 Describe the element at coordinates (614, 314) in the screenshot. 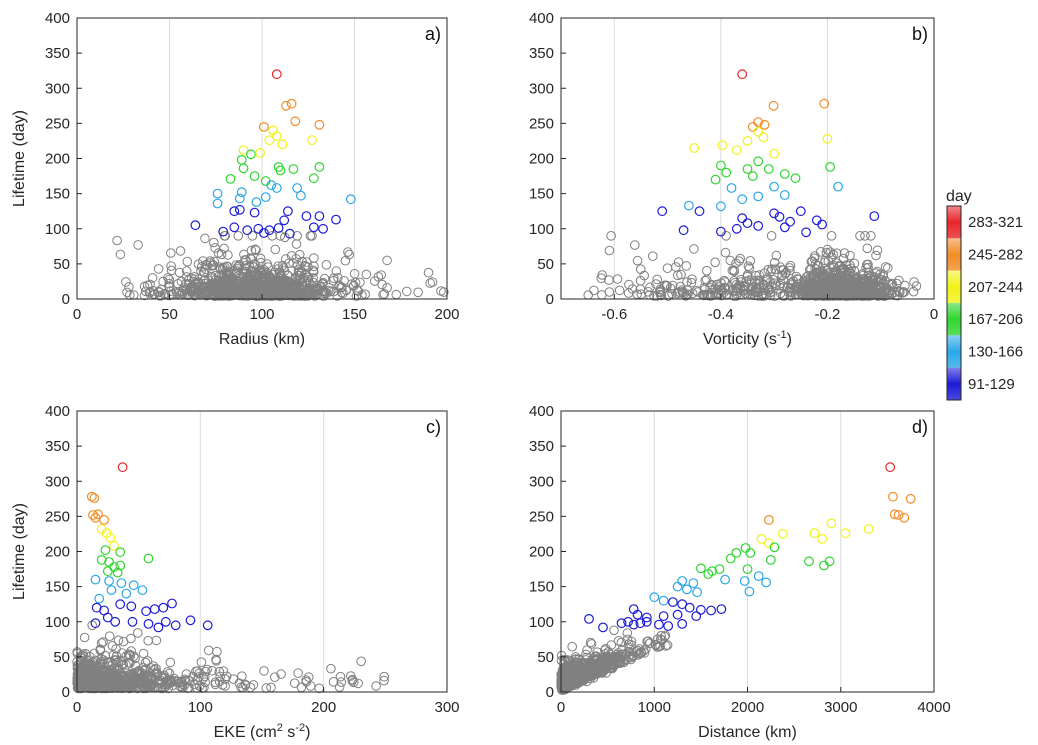

I see `x-tick-label: -0.6` at that location.